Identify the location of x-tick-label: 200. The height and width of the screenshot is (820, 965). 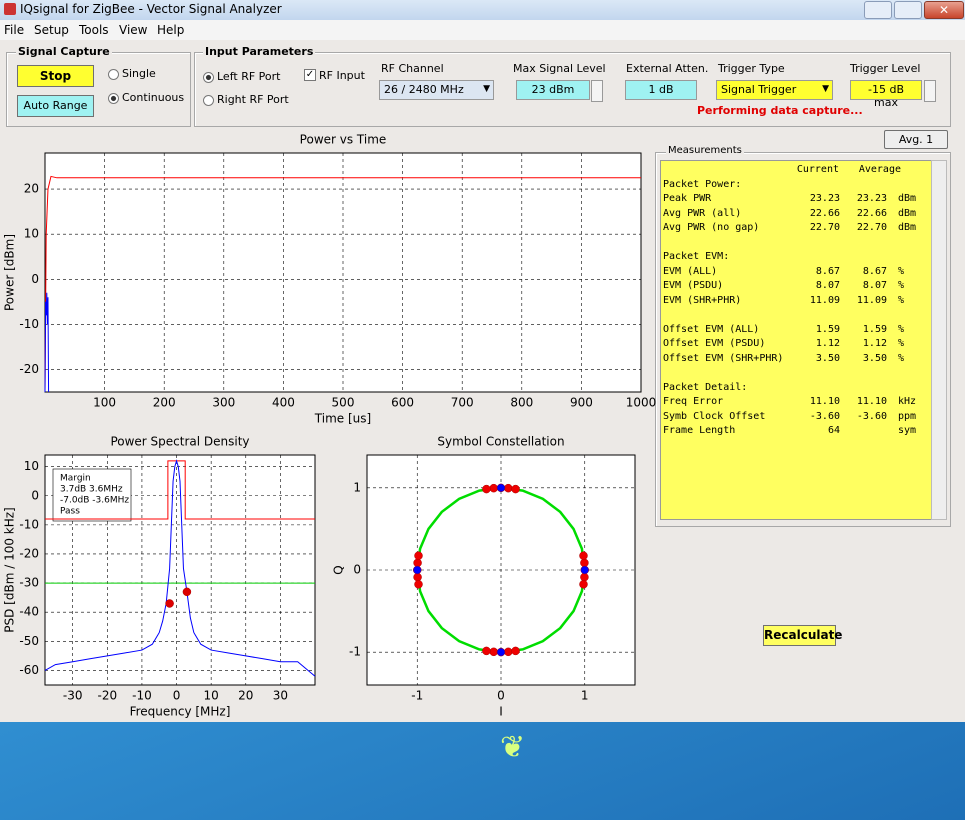
(164, 403).